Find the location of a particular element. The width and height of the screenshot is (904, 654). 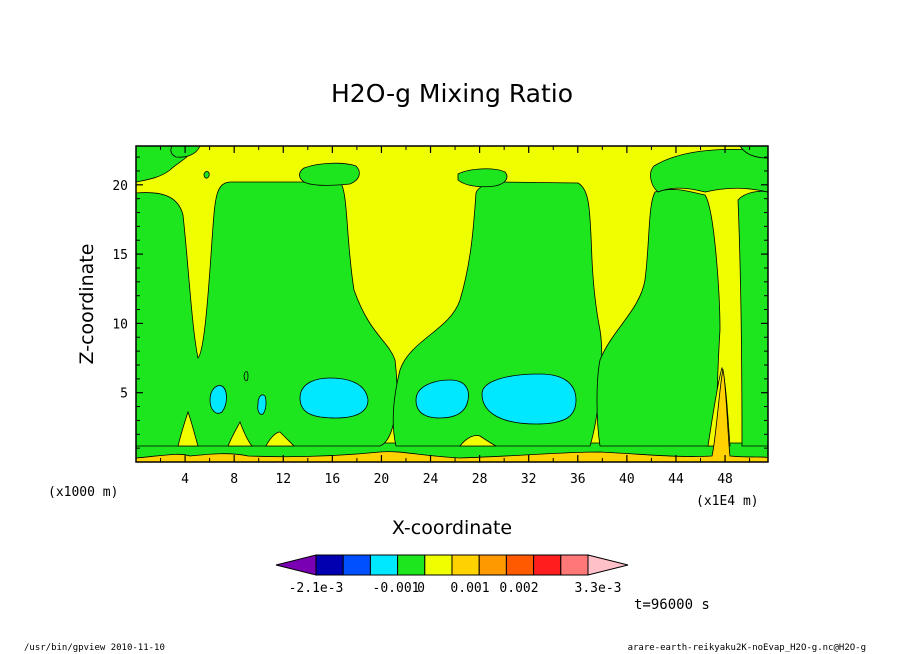

colorbar-label: 3.3e-3 is located at coordinates (598, 588).